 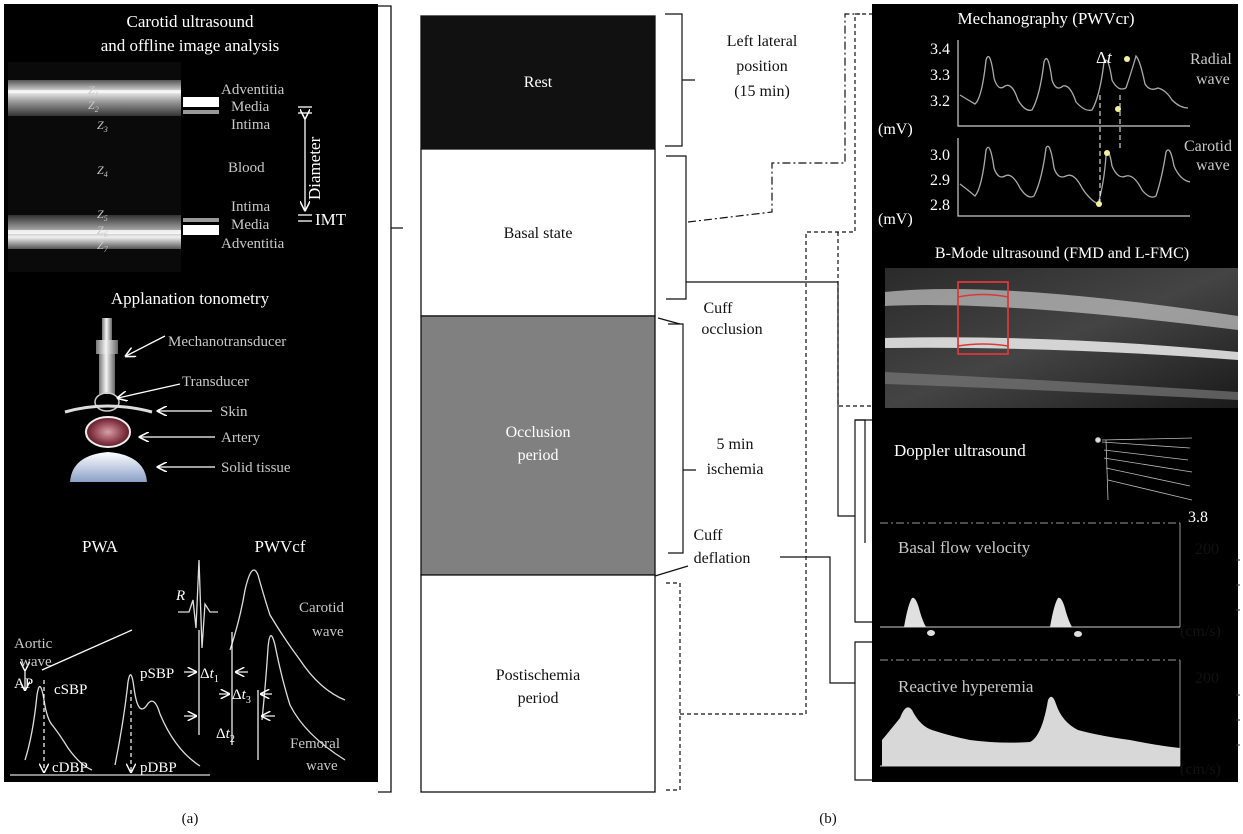 What do you see at coordinates (828, 819) in the screenshot?
I see `panel-b-caption: (b)` at bounding box center [828, 819].